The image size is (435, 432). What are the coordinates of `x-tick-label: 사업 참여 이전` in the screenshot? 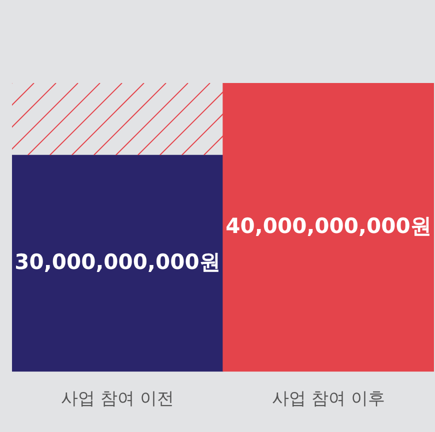 It's located at (117, 399).